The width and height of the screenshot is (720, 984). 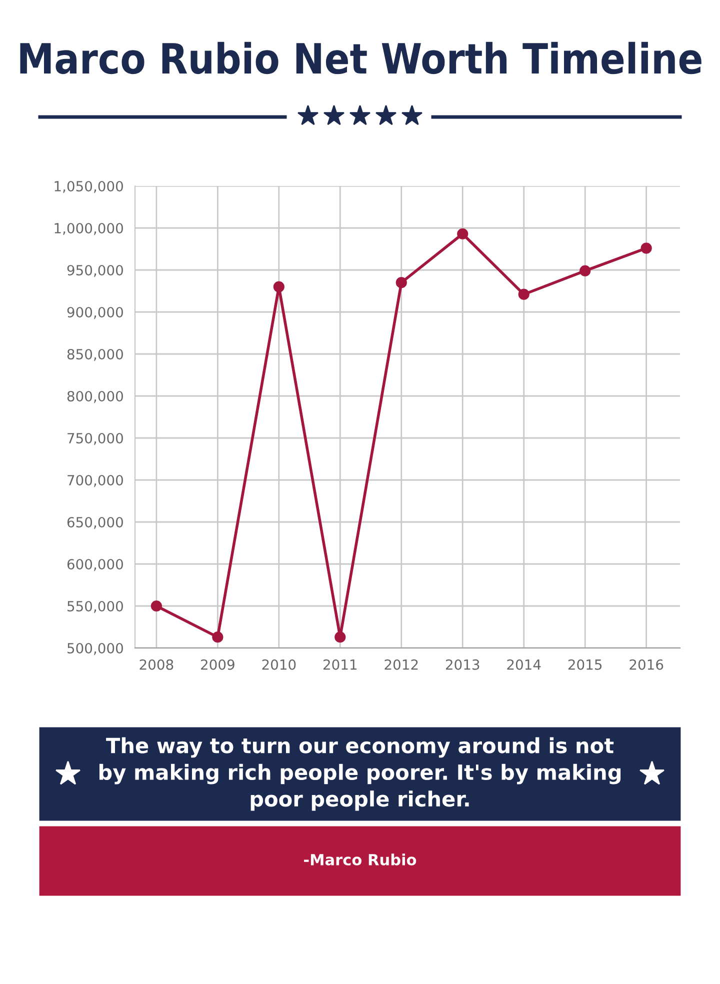 I want to click on y-tick-label: 1,000,000, so click(x=88, y=228).